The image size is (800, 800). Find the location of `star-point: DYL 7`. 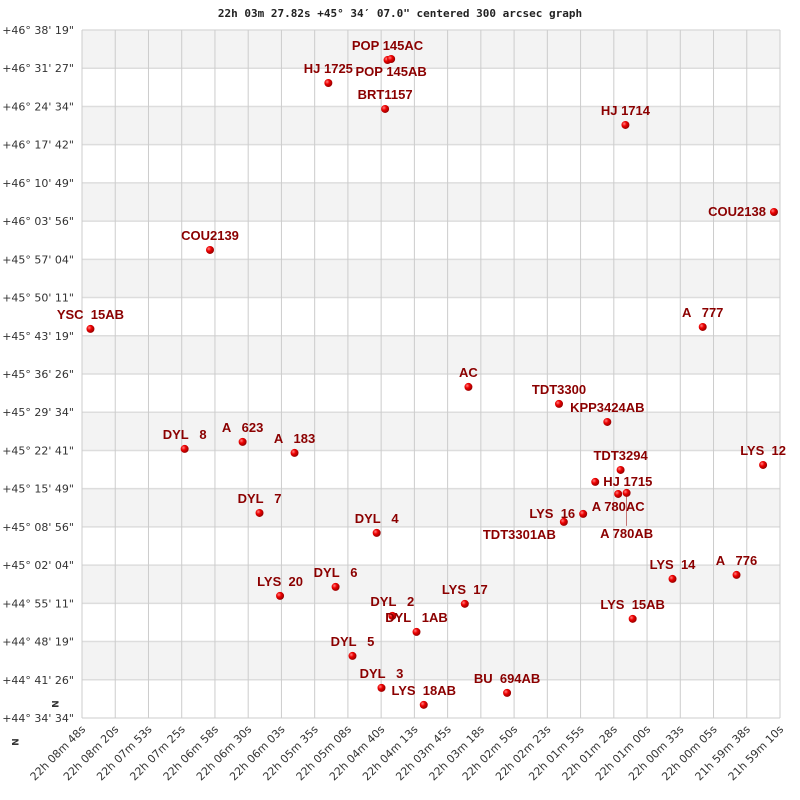

star-point: DYL 7 is located at coordinates (260, 504).